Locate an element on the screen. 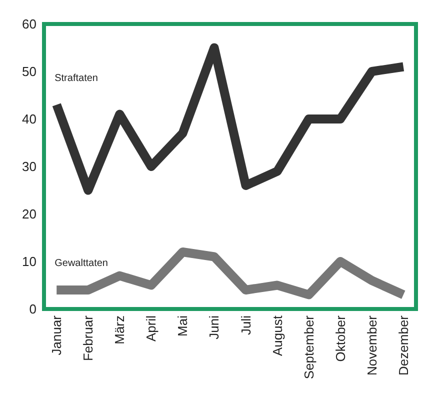 The height and width of the screenshot is (415, 425). x-tick-label: Mai is located at coordinates (182, 325).